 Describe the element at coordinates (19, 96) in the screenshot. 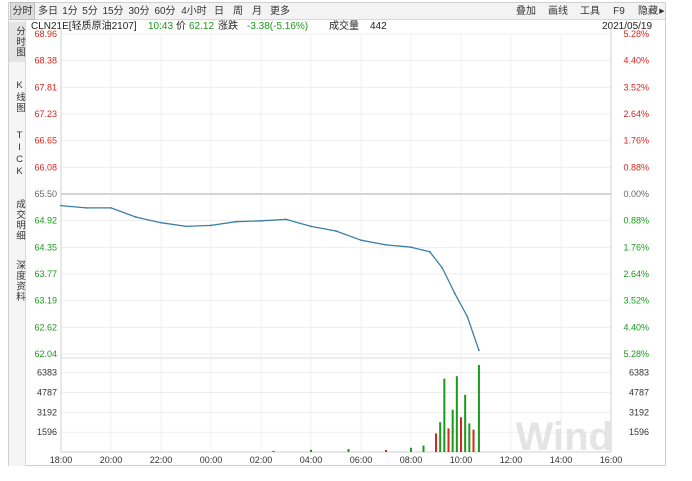

I see `sidebar-tab-kline-chart: K线图` at that location.